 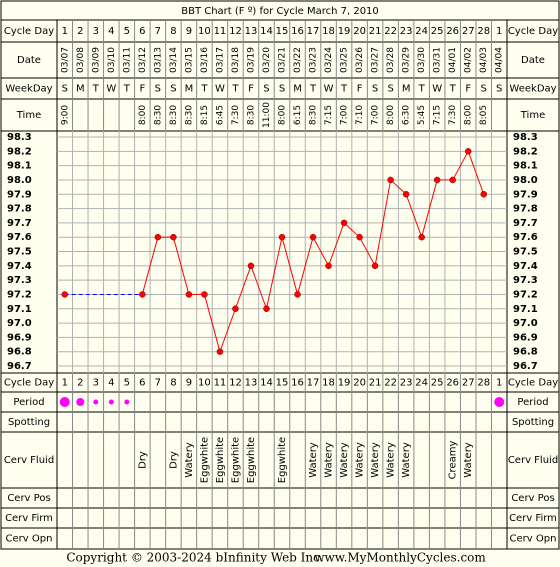 I want to click on cycle-day-number: 11, so click(x=220, y=31).